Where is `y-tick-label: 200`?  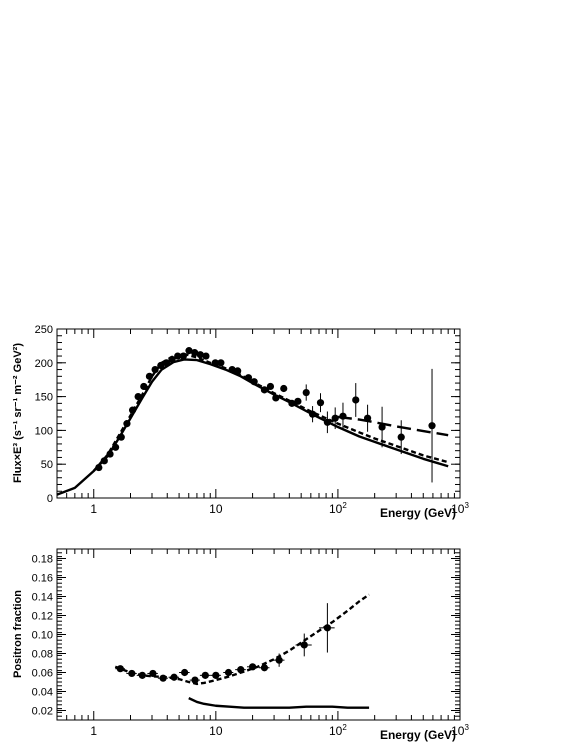
y-tick-label: 200 is located at coordinates (44, 364).